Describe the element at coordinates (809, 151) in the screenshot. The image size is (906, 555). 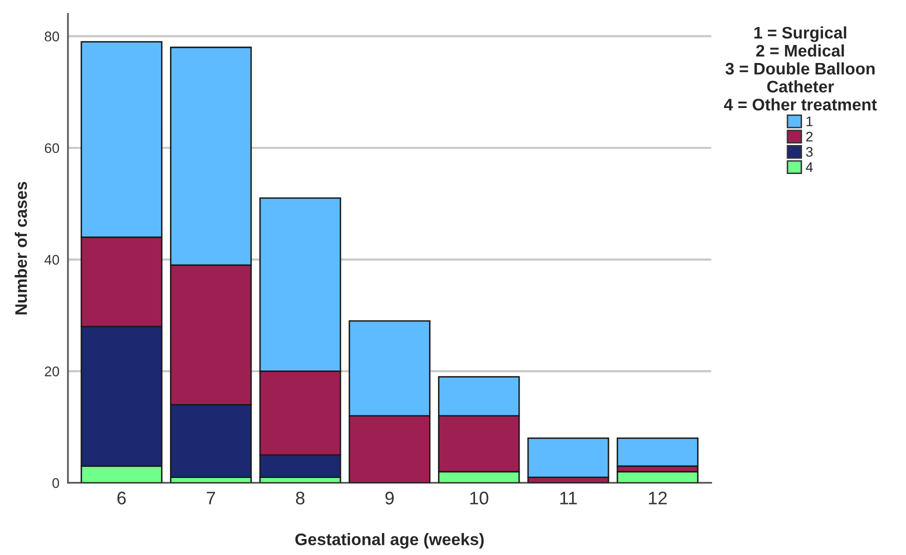
I see `legend-label: 3` at that location.